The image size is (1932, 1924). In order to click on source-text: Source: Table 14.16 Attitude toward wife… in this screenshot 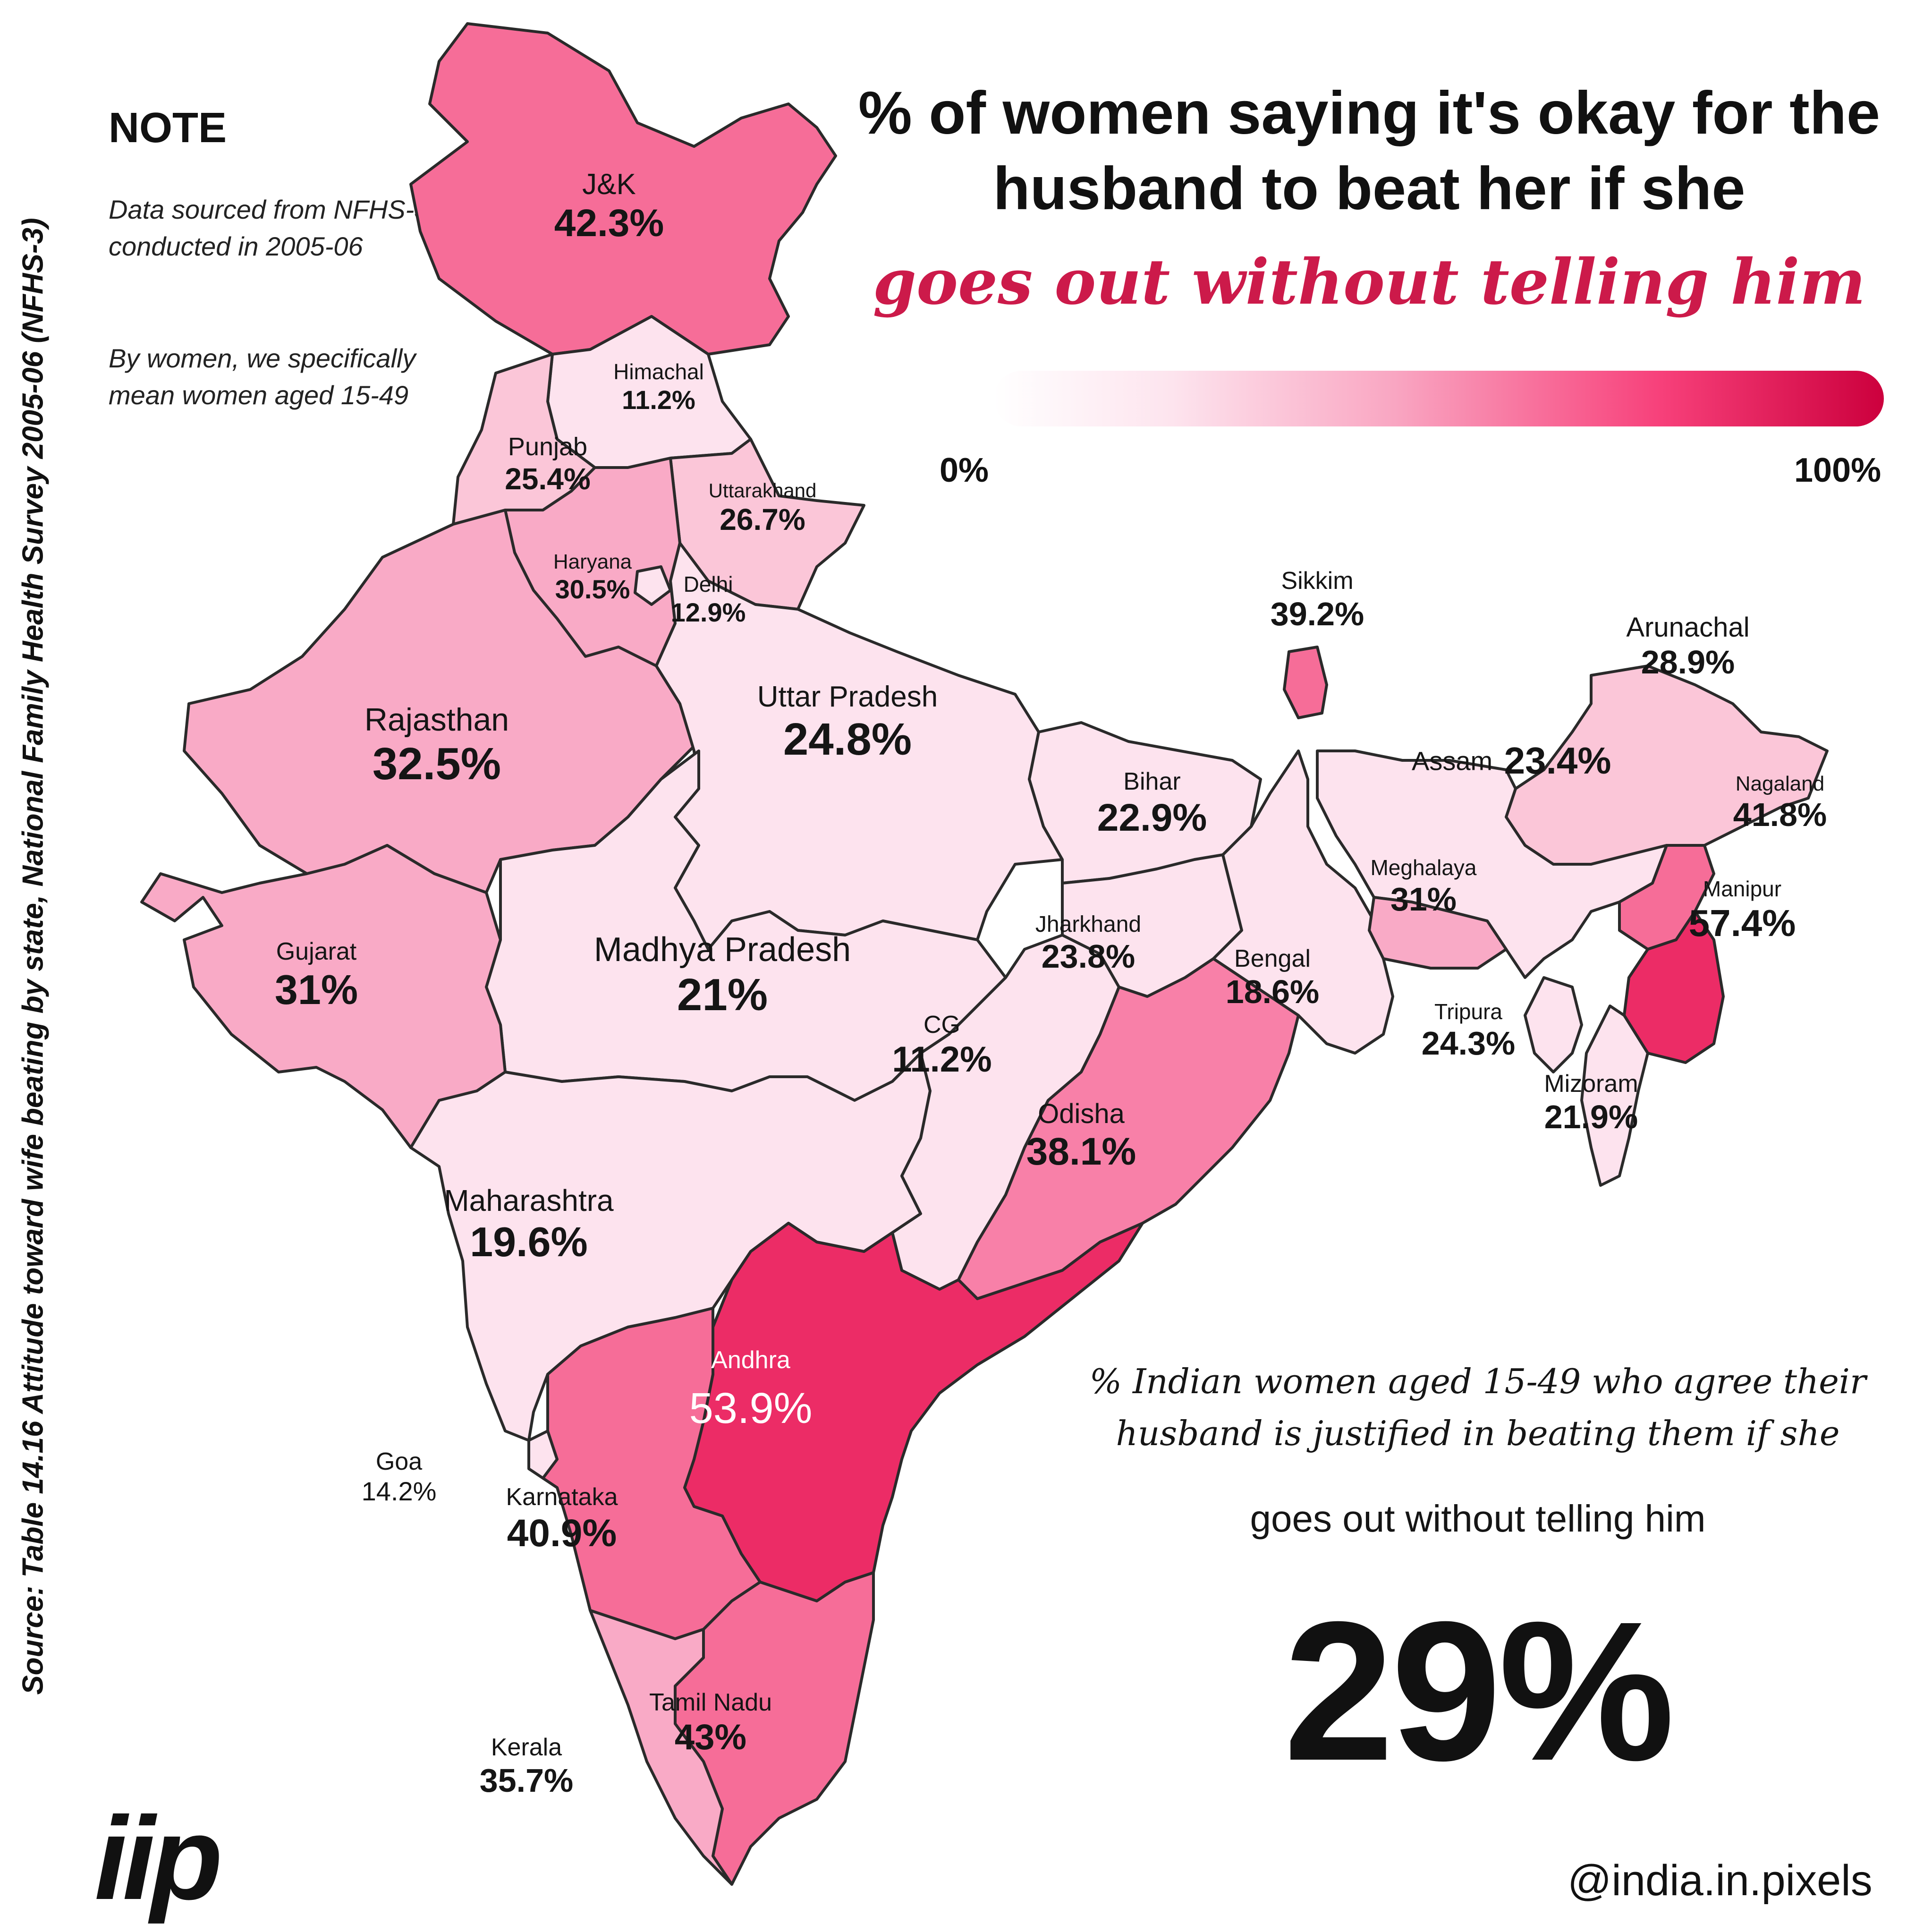, I will do `click(33, 956)`.